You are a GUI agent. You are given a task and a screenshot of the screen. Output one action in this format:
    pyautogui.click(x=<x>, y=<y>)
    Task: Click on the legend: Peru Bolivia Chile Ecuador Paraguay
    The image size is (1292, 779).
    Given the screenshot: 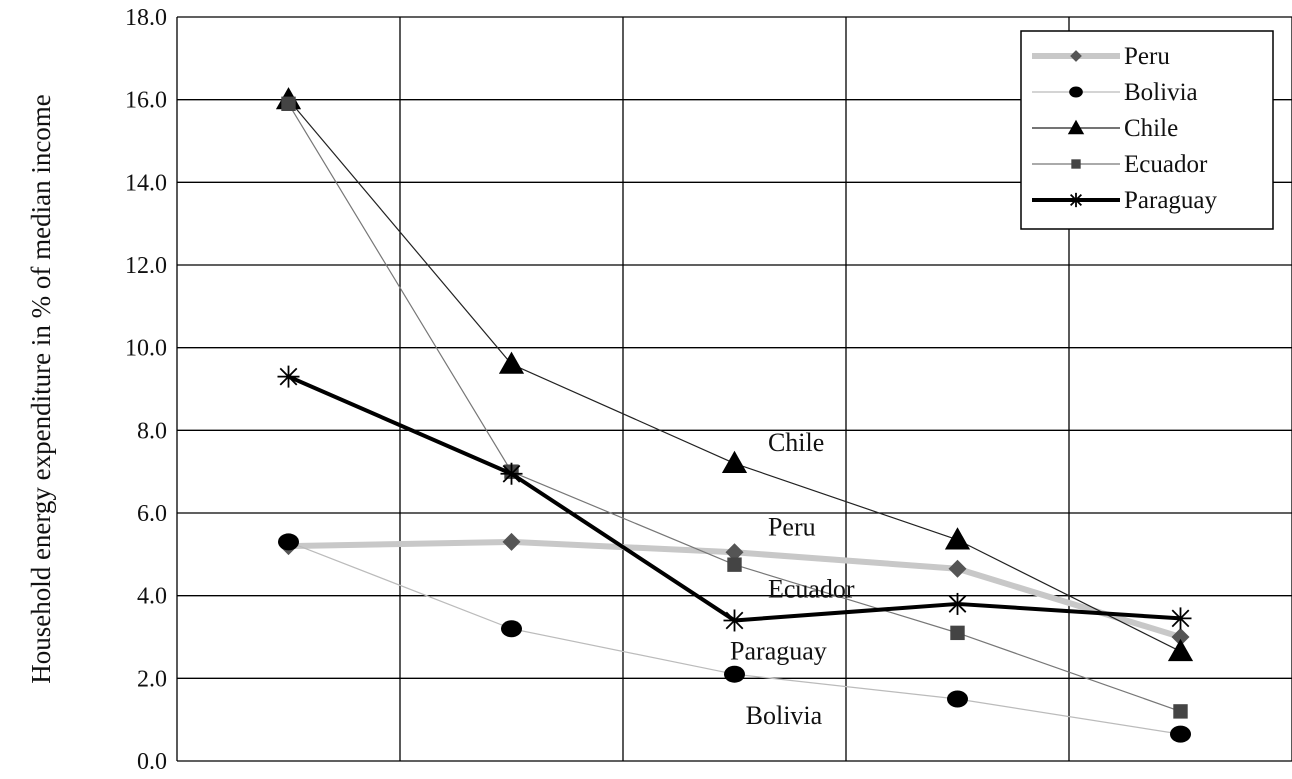 What is the action you would take?
    pyautogui.click(x=1147, y=130)
    